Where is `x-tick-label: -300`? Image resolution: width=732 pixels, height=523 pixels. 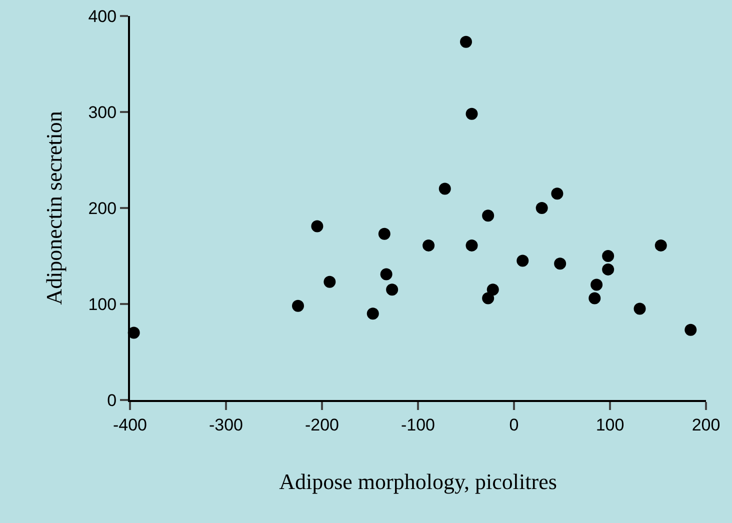
x-tick-label: -300 is located at coordinates (226, 424).